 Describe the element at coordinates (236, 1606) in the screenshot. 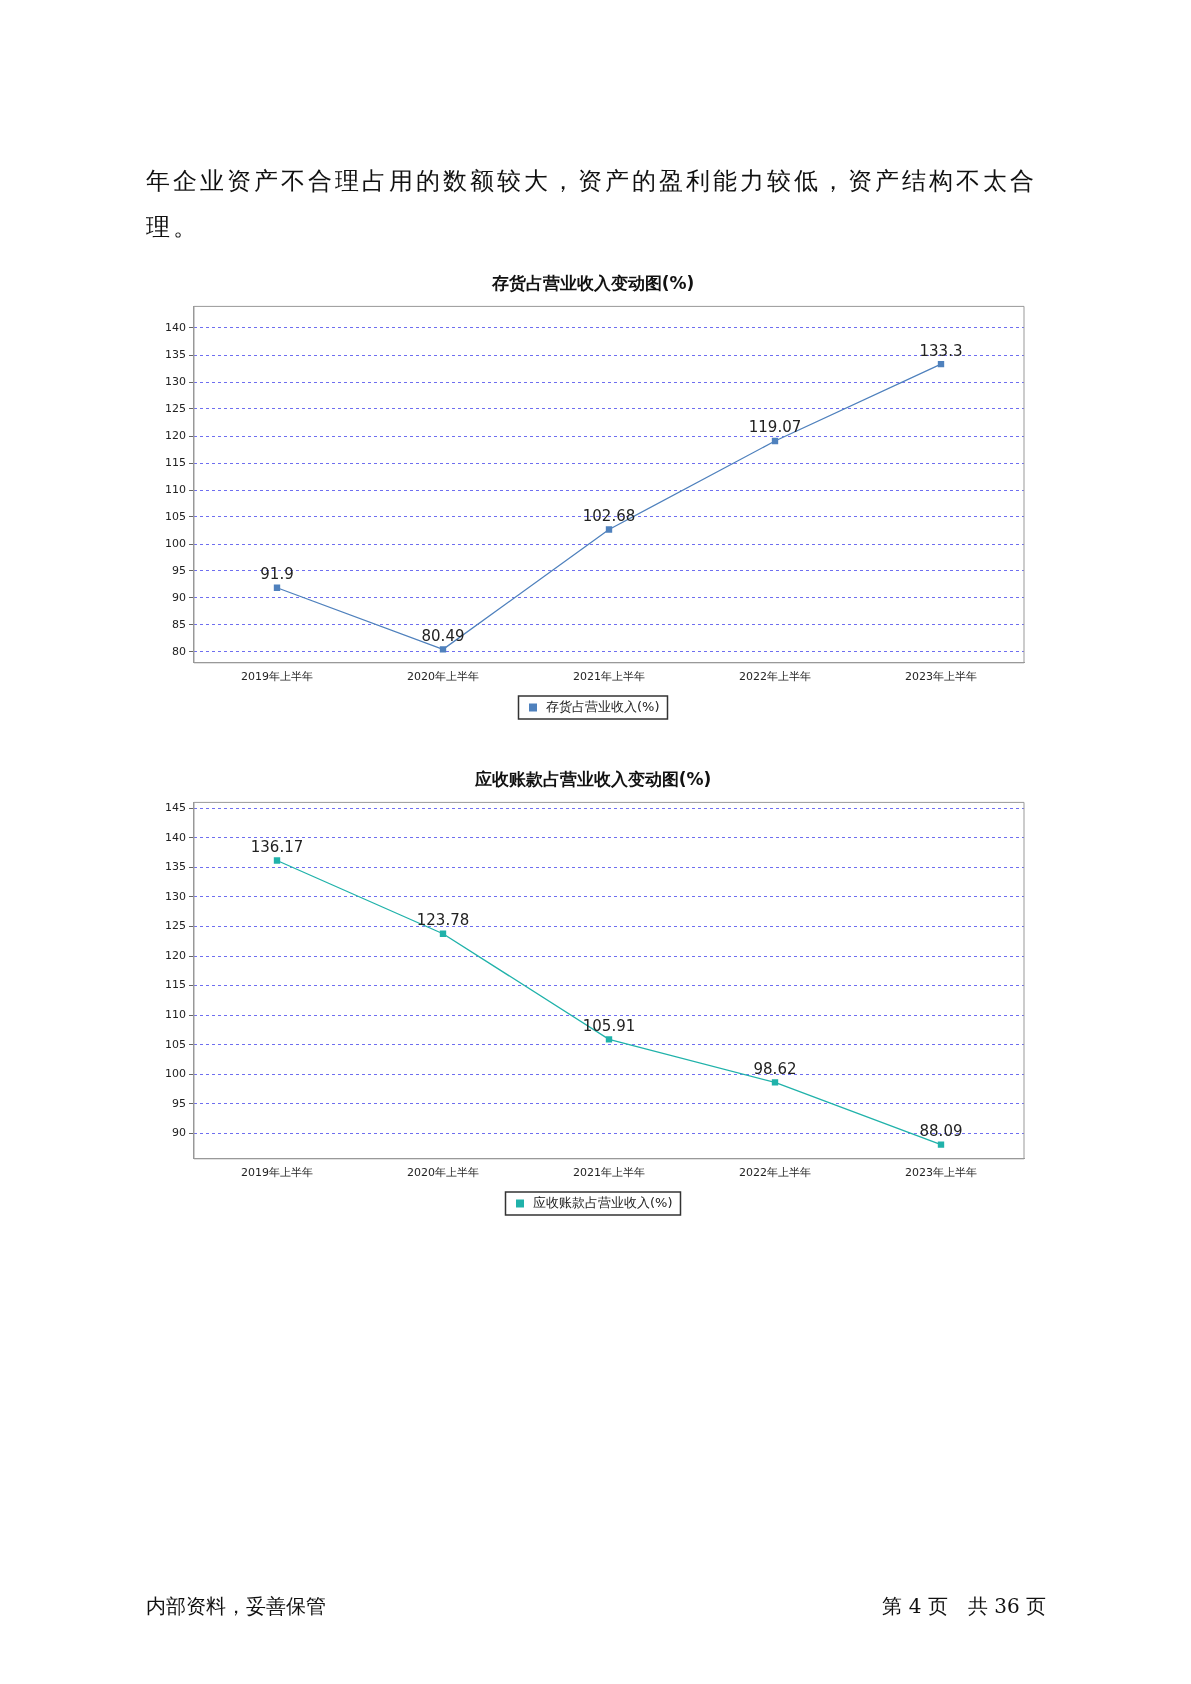

I see `text: 内部资料，妥善保管` at that location.